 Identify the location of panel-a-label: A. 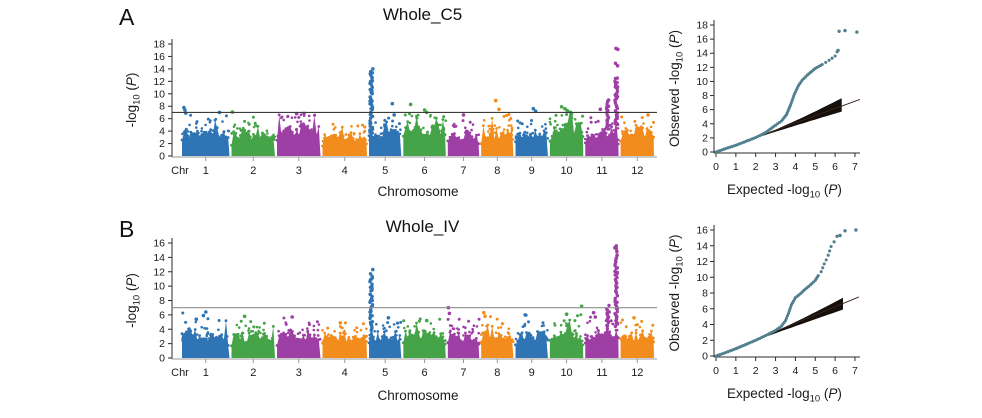
(127, 17).